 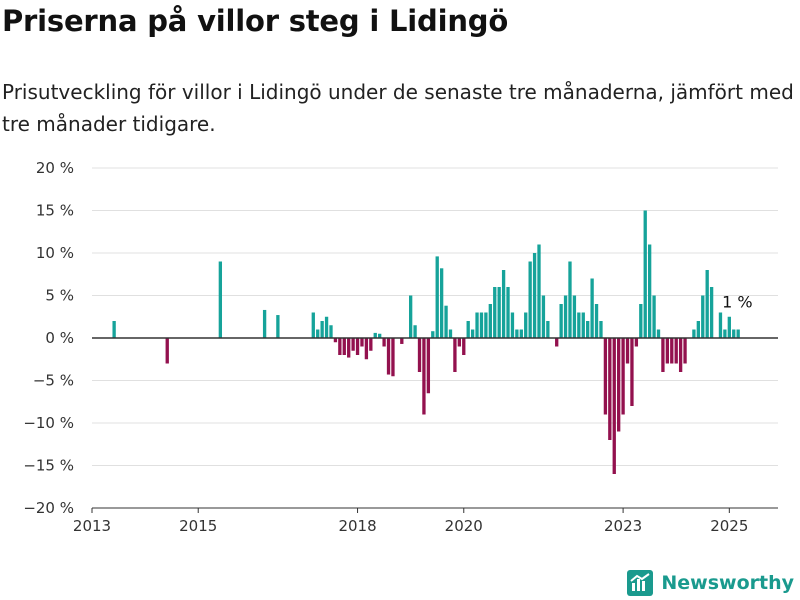 What do you see at coordinates (357, 526) in the screenshot?
I see `x-tick-label: 2018` at bounding box center [357, 526].